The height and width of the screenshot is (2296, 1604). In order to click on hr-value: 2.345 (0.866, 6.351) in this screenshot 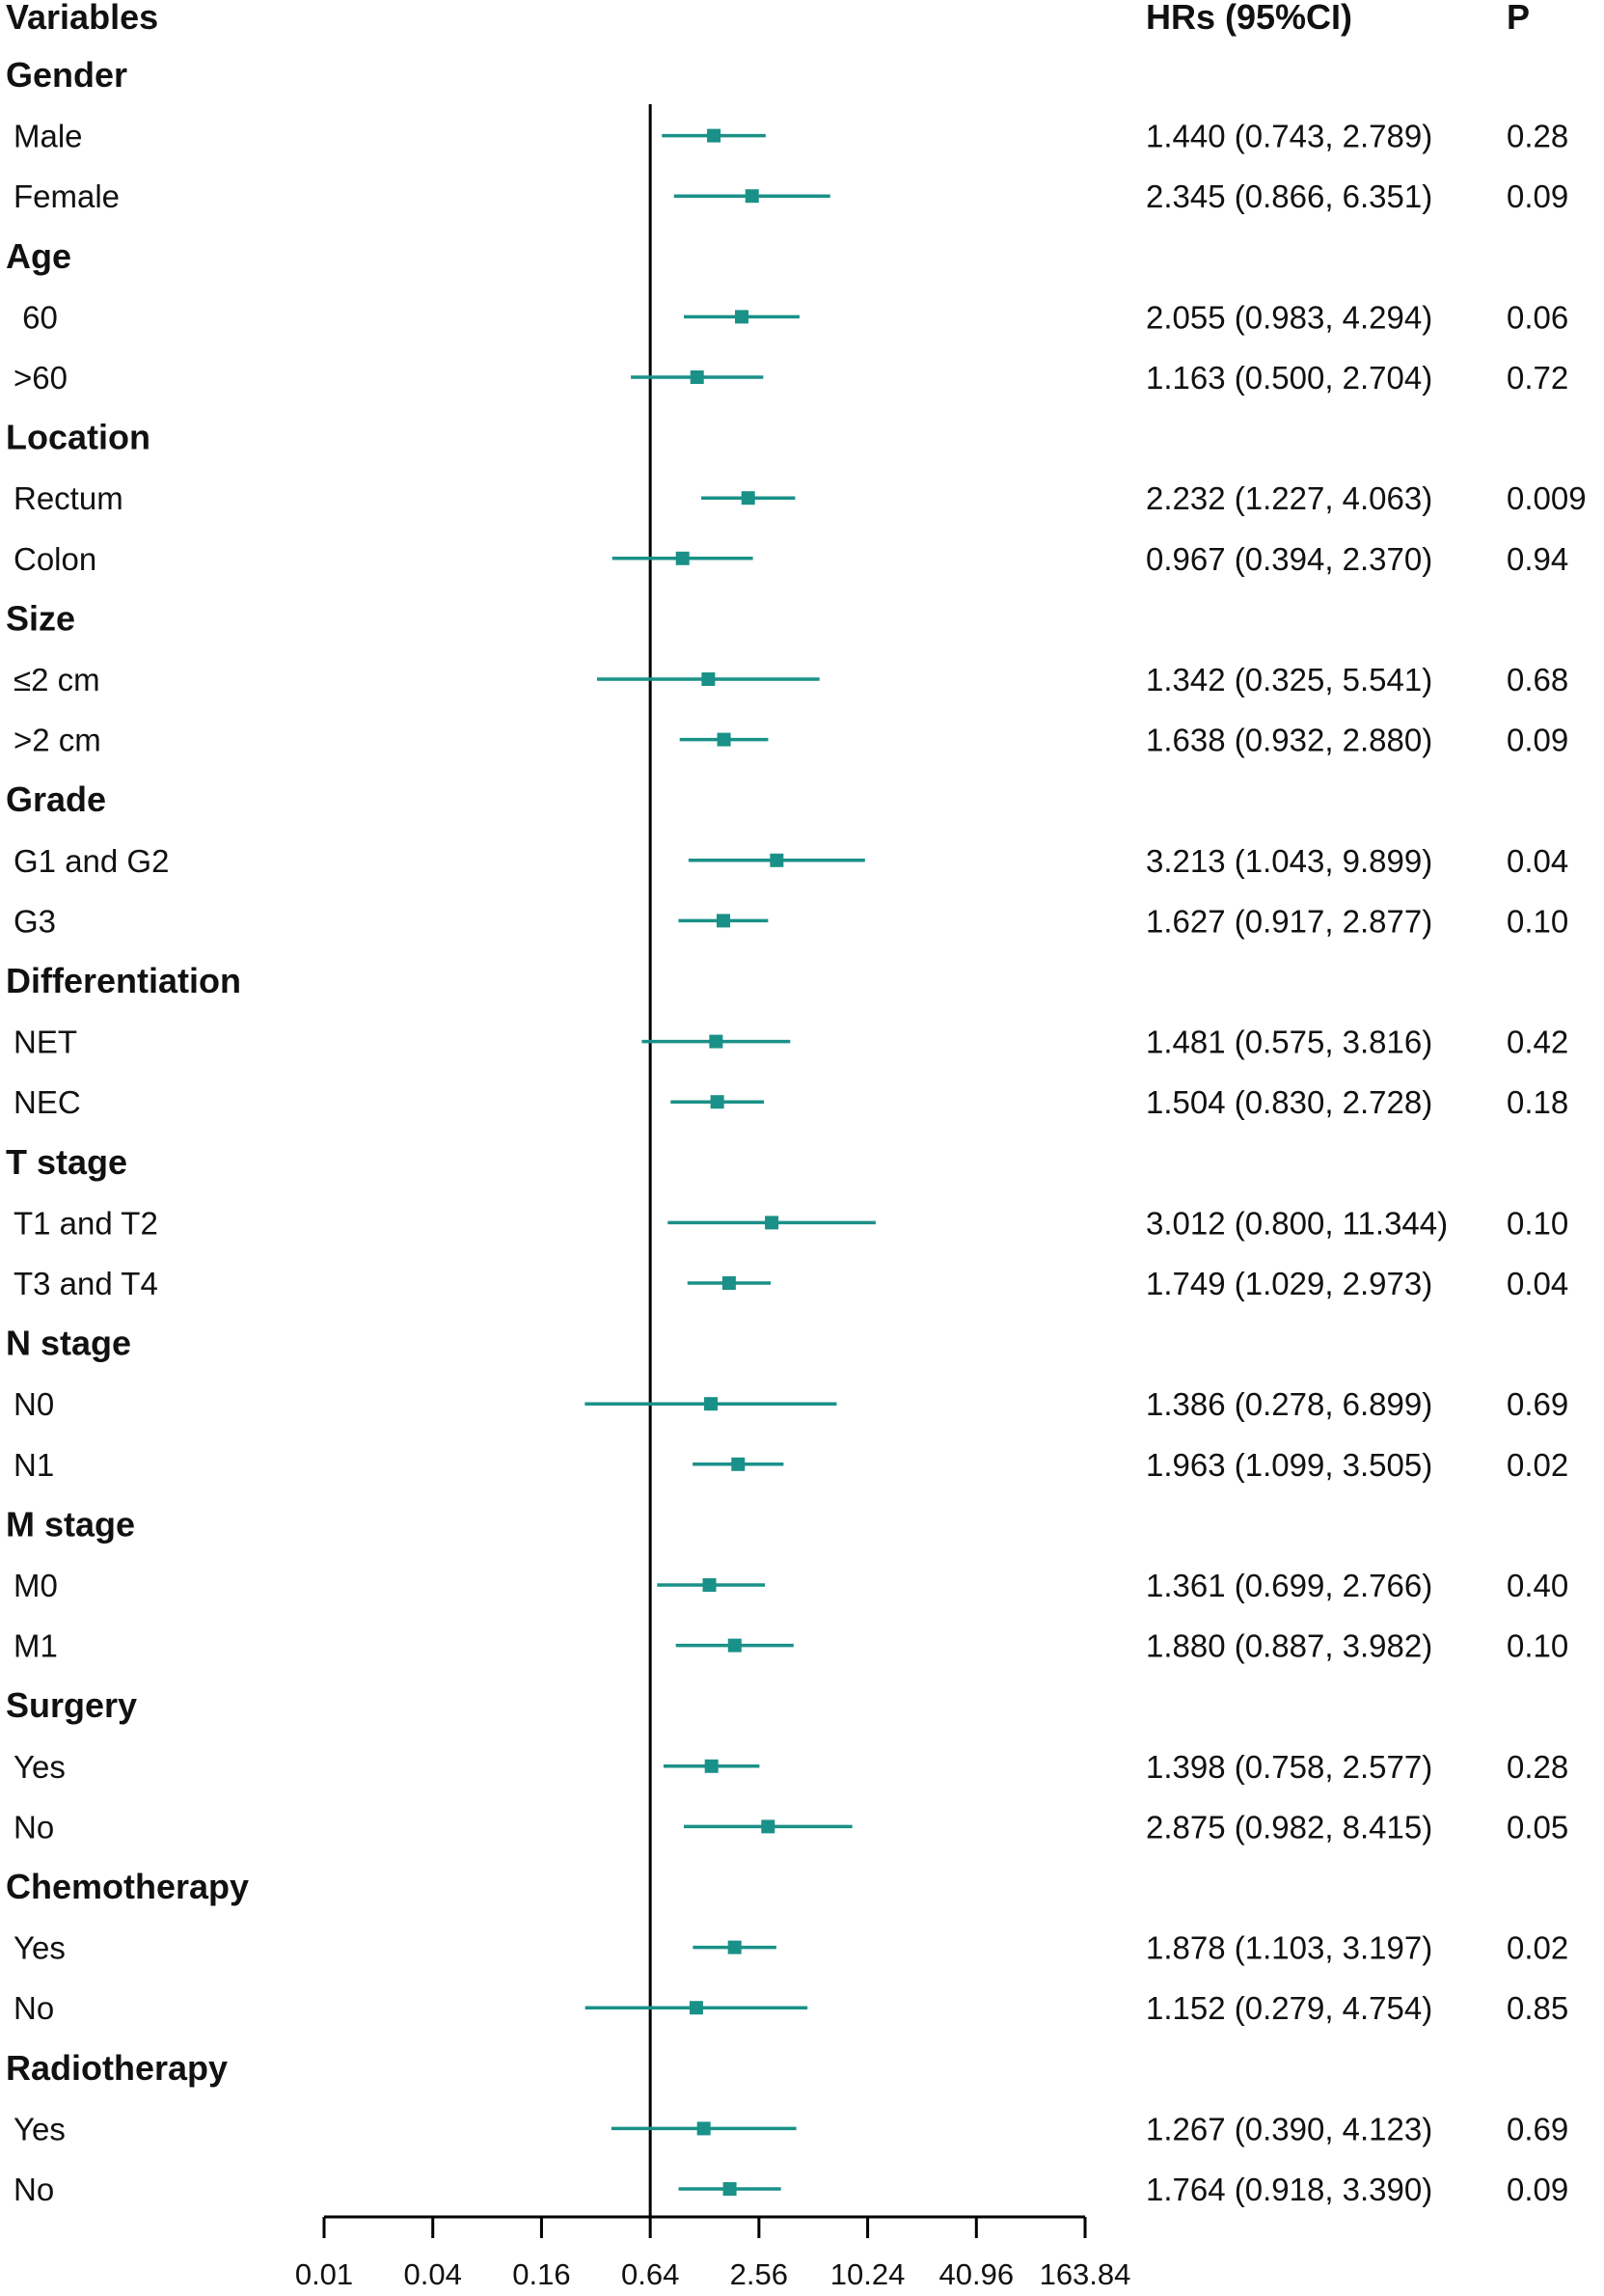, I will do `click(1289, 196)`.